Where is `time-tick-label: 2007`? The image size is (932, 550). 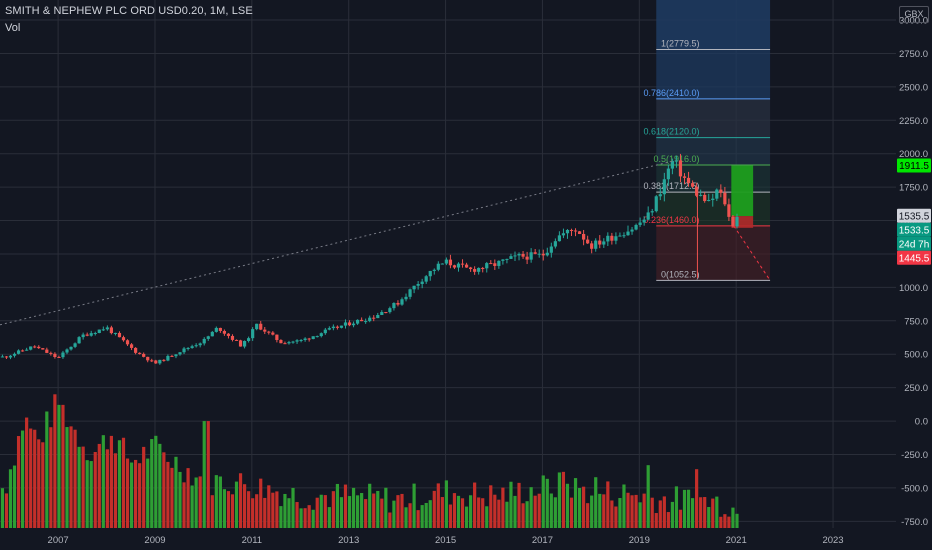
time-tick-label: 2007 is located at coordinates (58, 540).